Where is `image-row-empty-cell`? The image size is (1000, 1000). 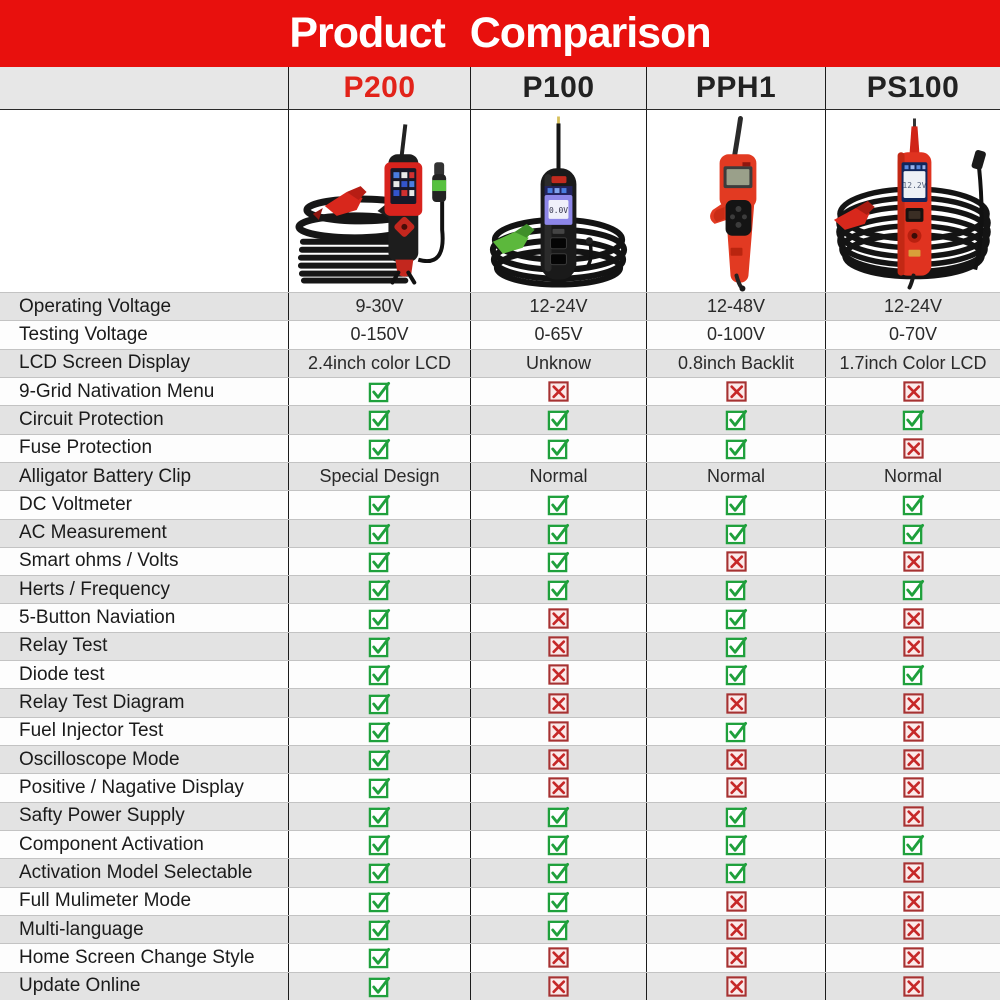 image-row-empty-cell is located at coordinates (144, 201).